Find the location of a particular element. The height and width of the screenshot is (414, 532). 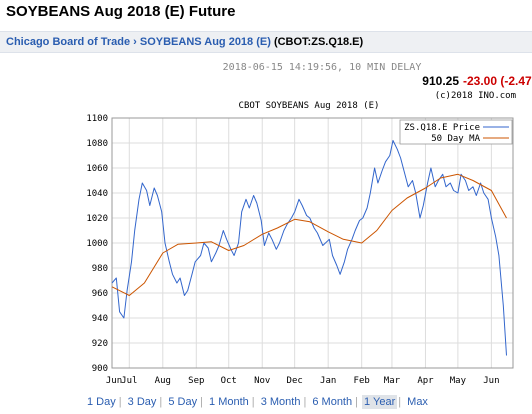

last-price: 910.25 is located at coordinates (440, 81).